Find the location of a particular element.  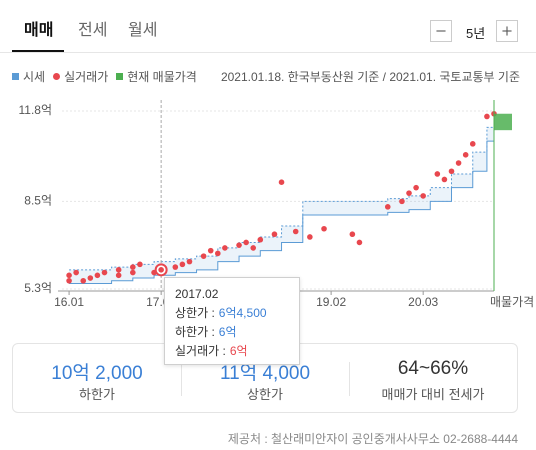

tooltip-date: 2017.02 is located at coordinates (197, 294).